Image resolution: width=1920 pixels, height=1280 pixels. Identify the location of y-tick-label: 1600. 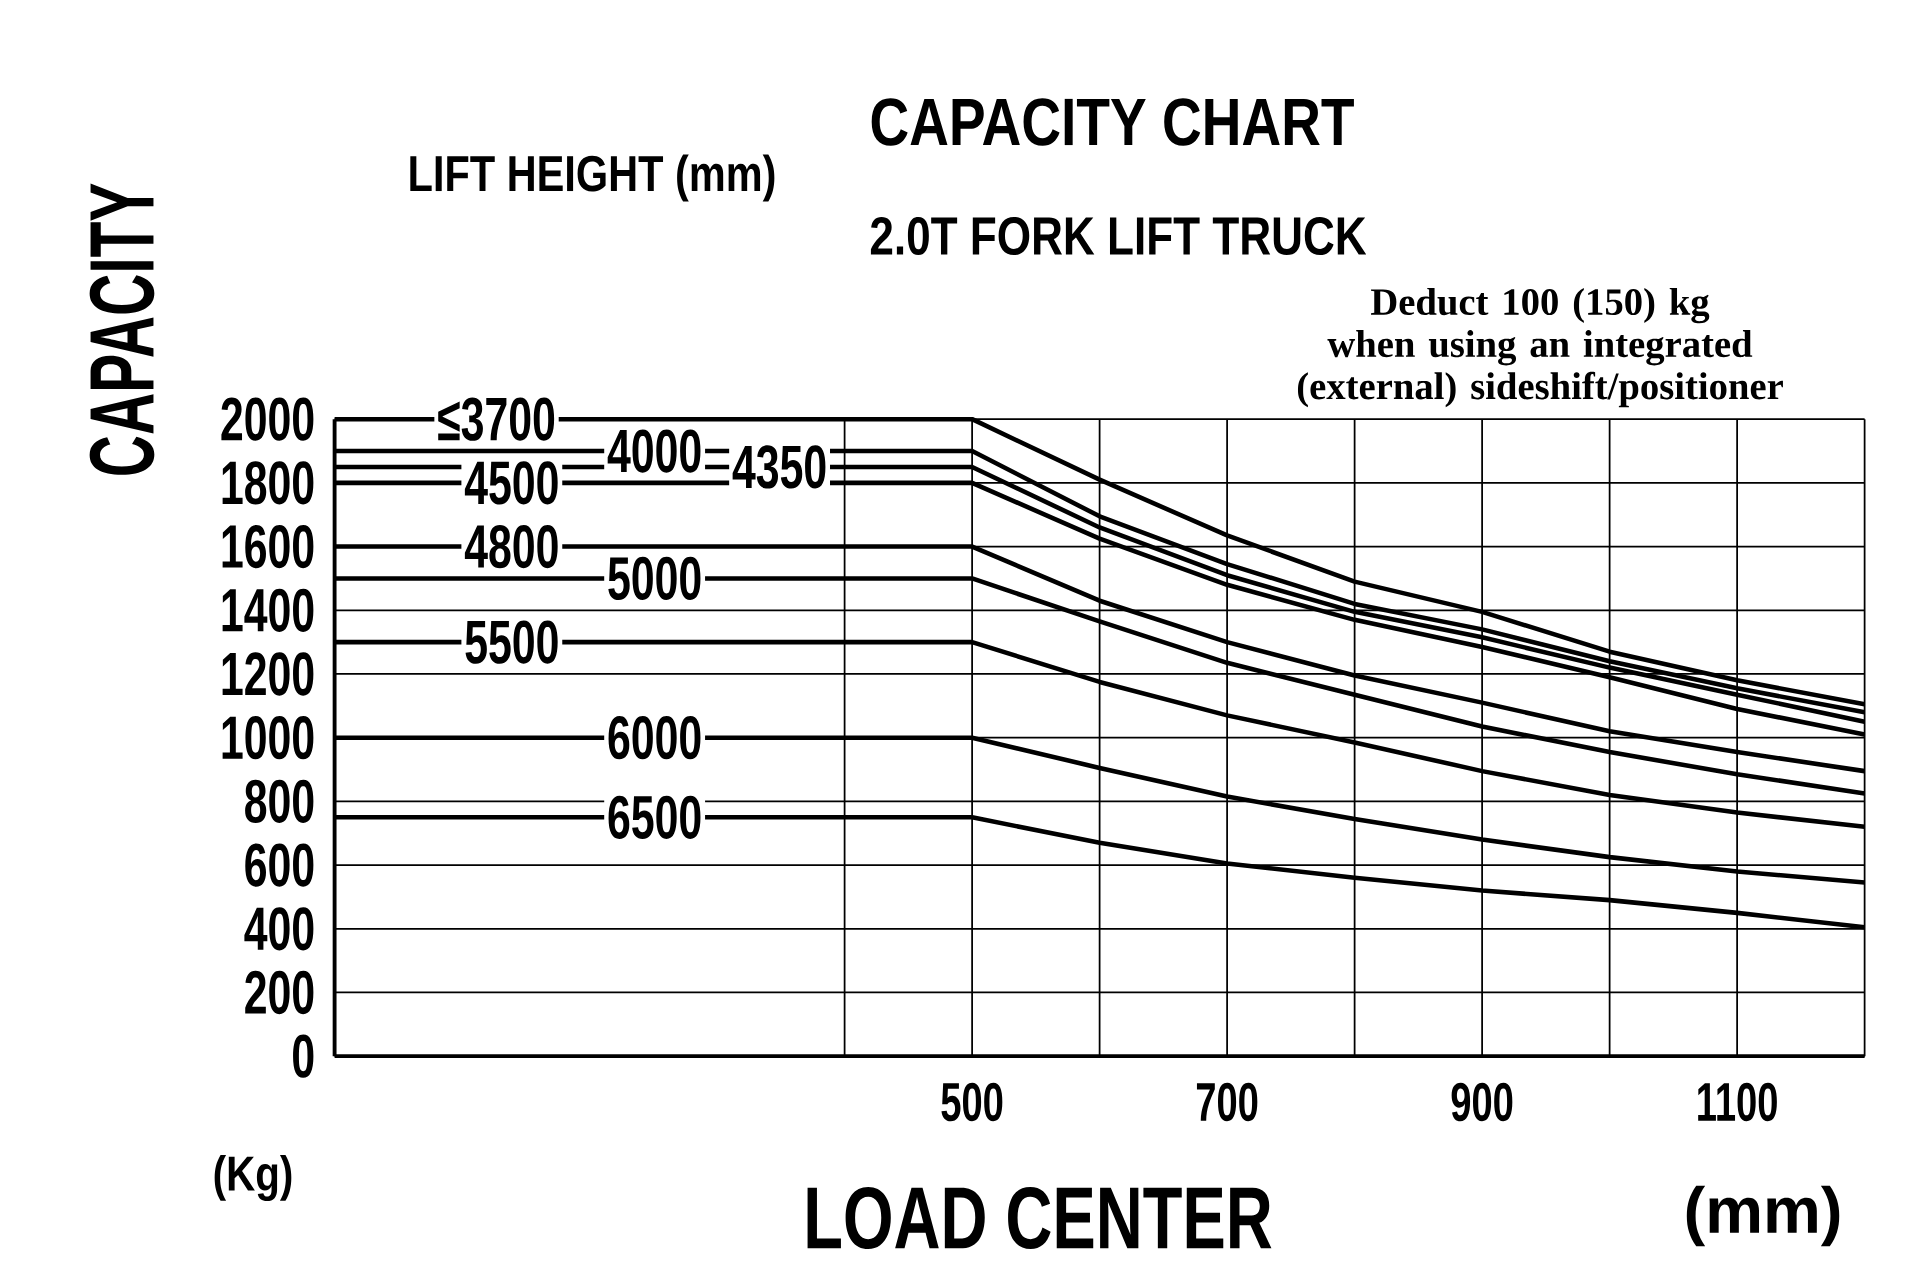
(268, 546).